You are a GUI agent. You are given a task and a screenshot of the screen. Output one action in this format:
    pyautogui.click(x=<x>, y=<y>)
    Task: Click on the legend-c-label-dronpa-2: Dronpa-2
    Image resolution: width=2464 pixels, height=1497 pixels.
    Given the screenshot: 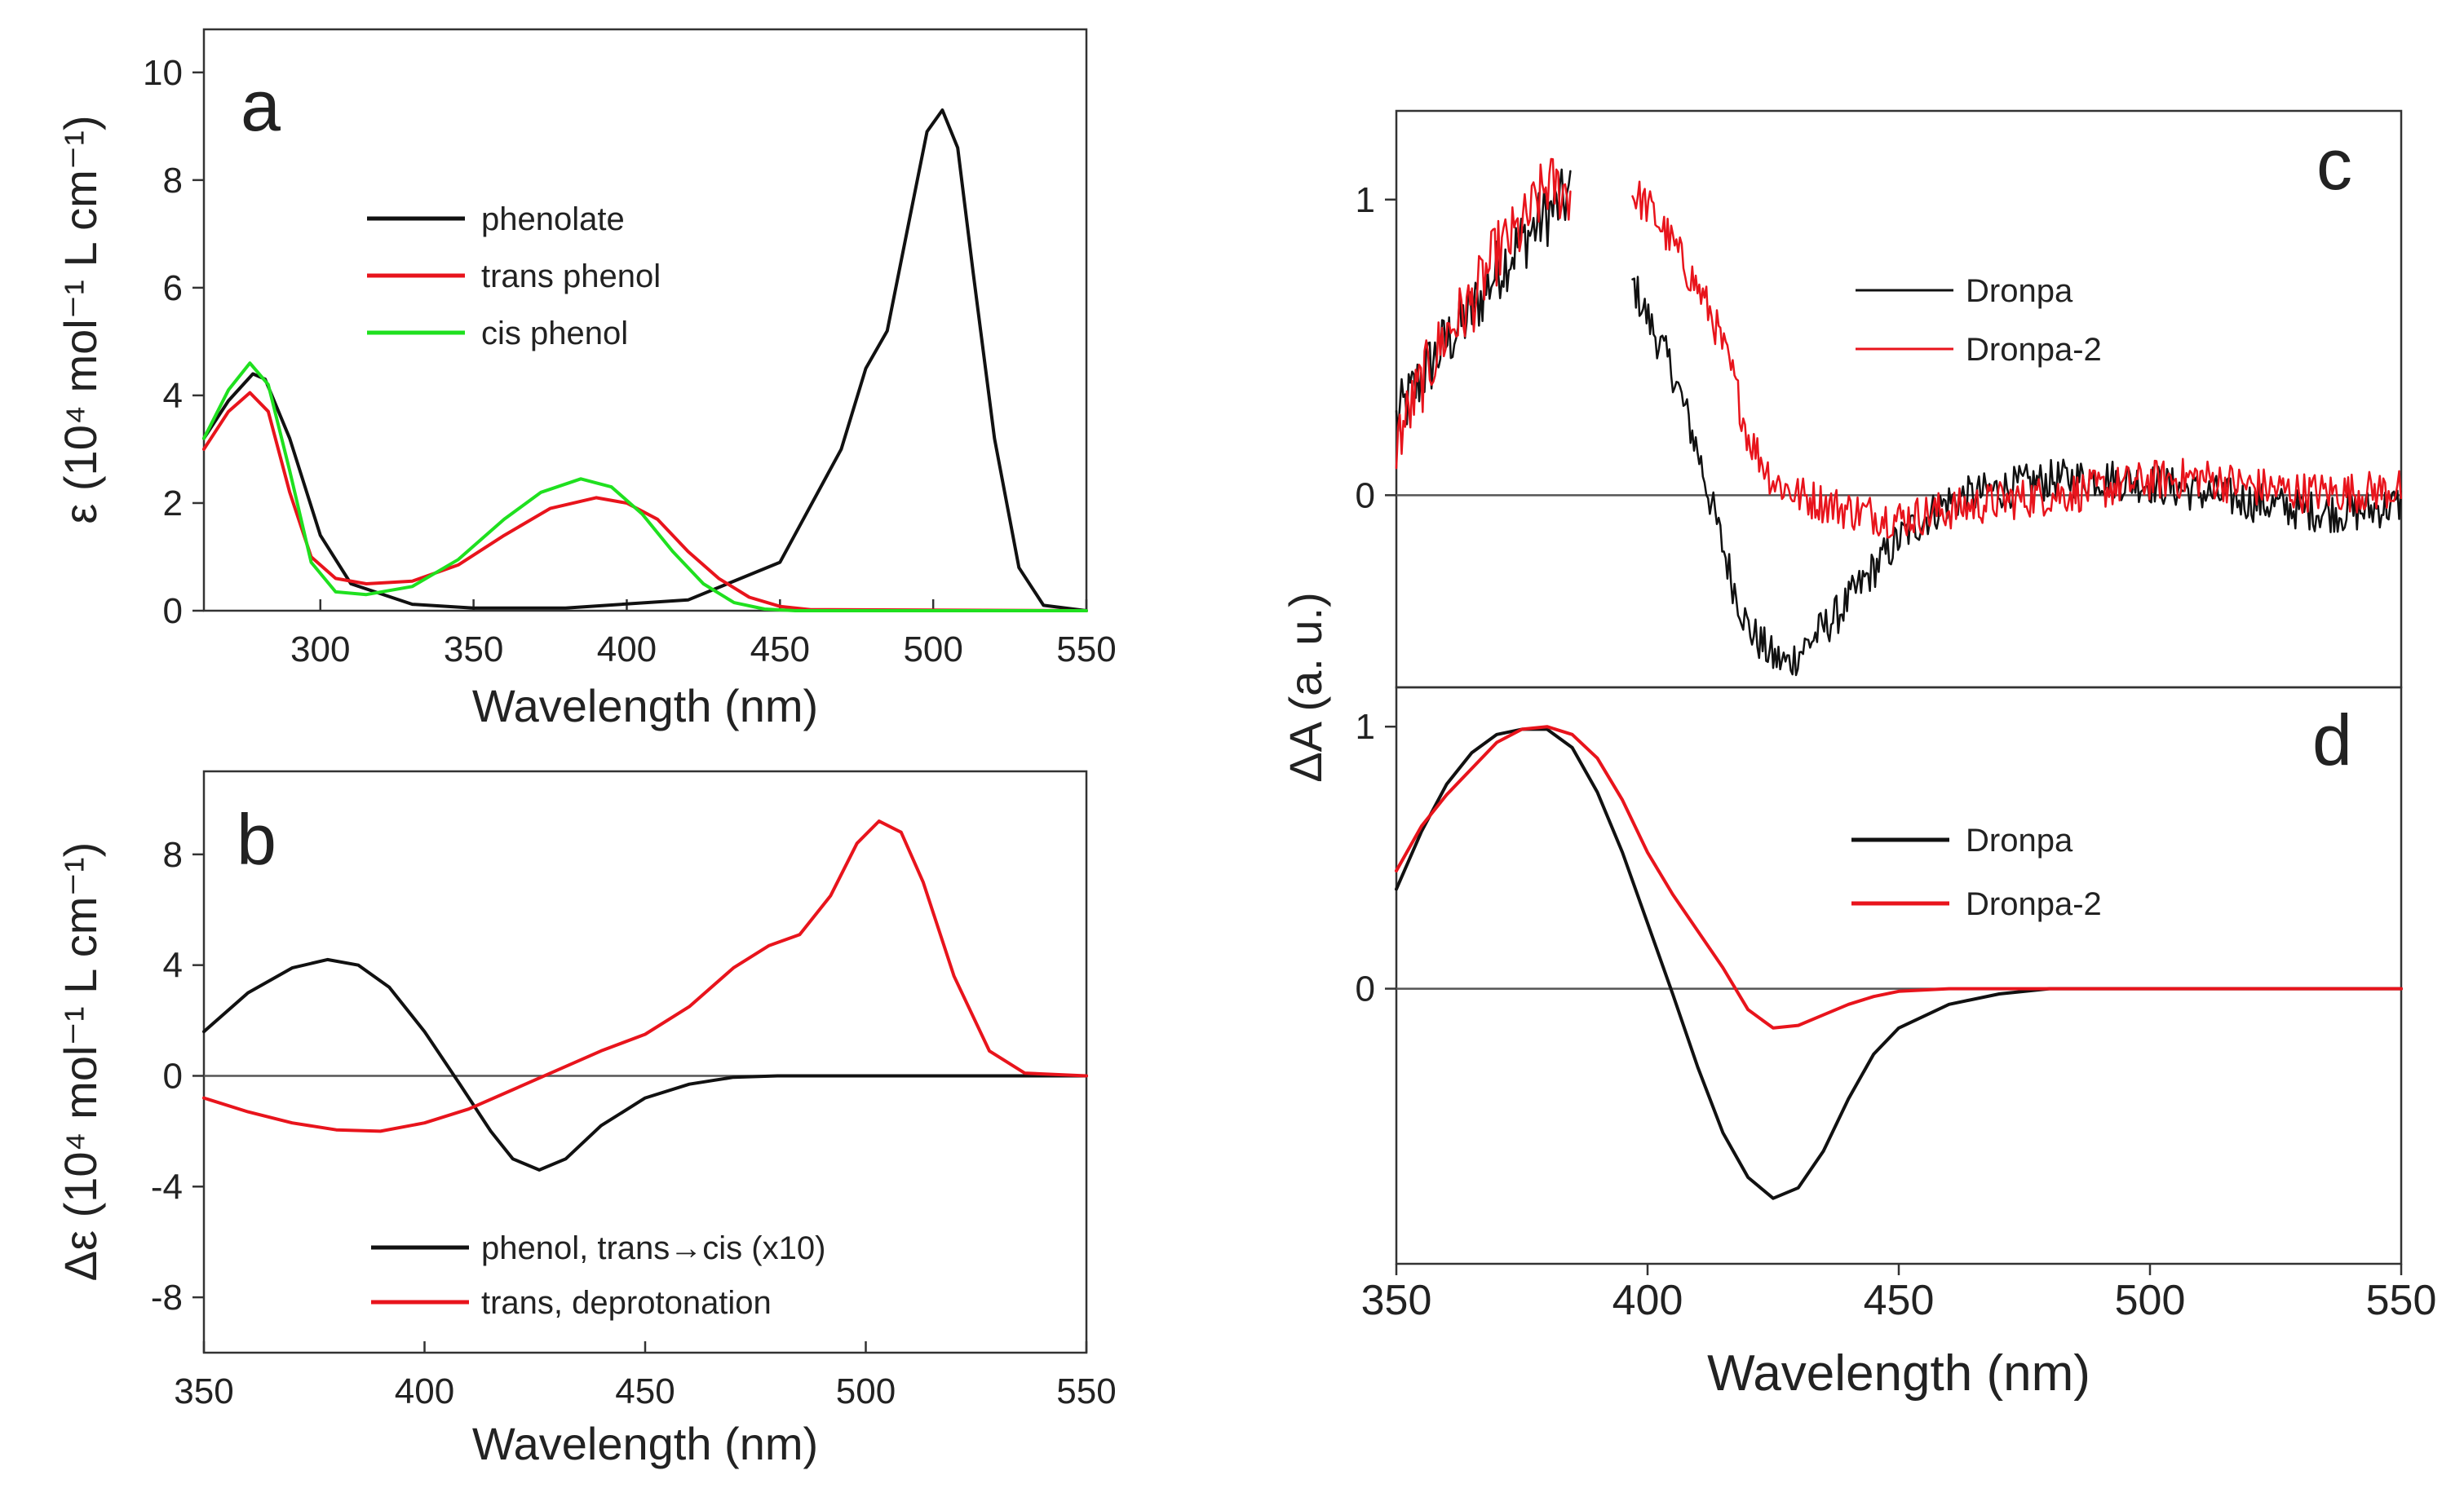 What is the action you would take?
    pyautogui.click(x=2034, y=350)
    